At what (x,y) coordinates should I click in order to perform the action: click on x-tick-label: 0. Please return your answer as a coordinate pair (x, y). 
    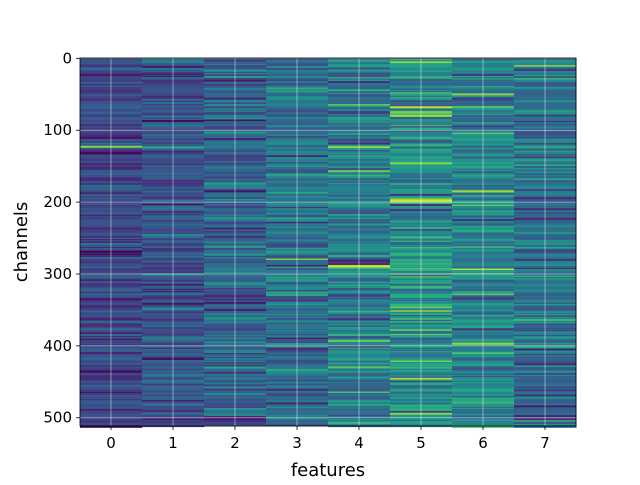
    Looking at the image, I should click on (111, 443).